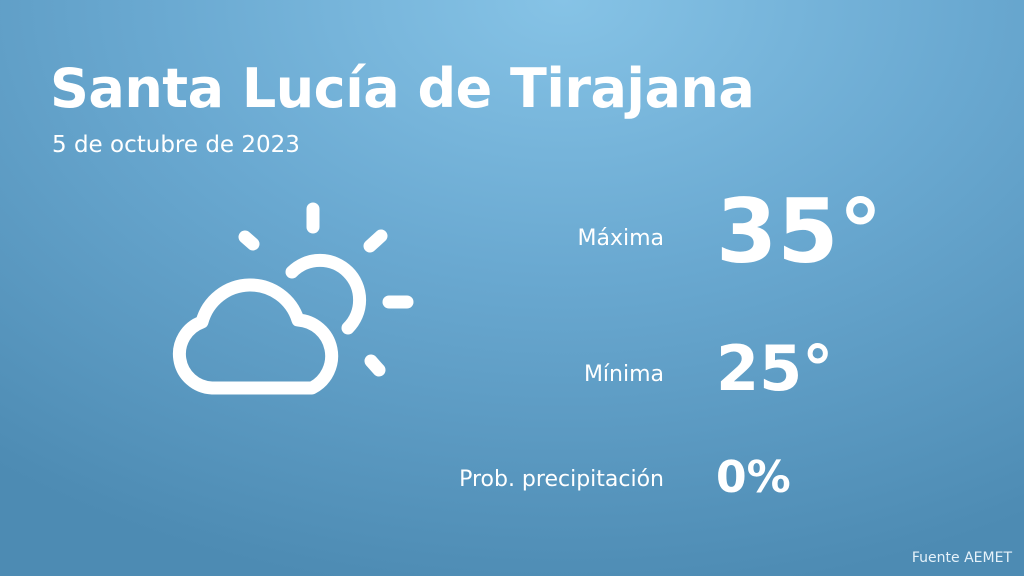 The width and height of the screenshot is (1024, 576). What do you see at coordinates (561, 479) in the screenshot?
I see `precip-label: Prob. precipitación` at bounding box center [561, 479].